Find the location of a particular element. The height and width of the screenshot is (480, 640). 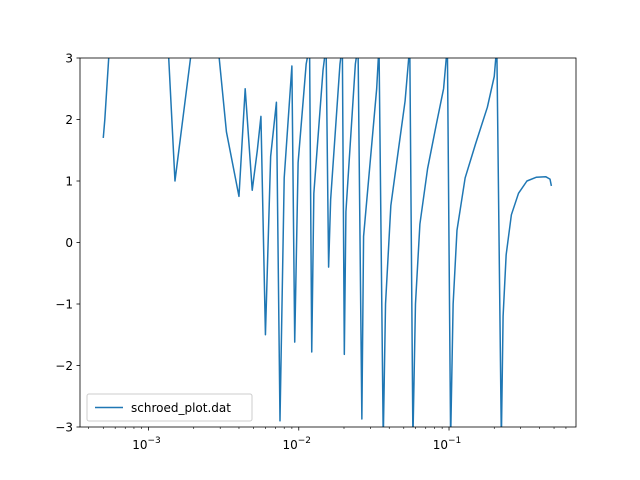

legend-box is located at coordinates (169, 407).